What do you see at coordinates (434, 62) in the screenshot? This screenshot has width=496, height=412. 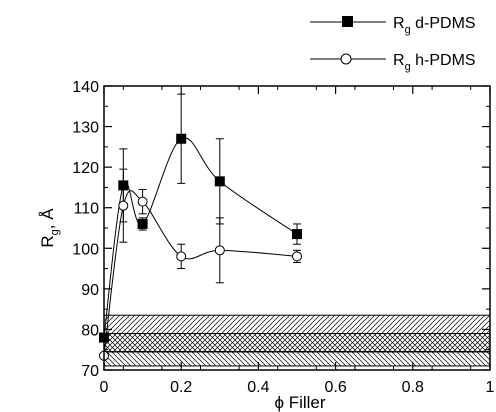 I see `svg-text: Rg h-PDMS` at bounding box center [434, 62].